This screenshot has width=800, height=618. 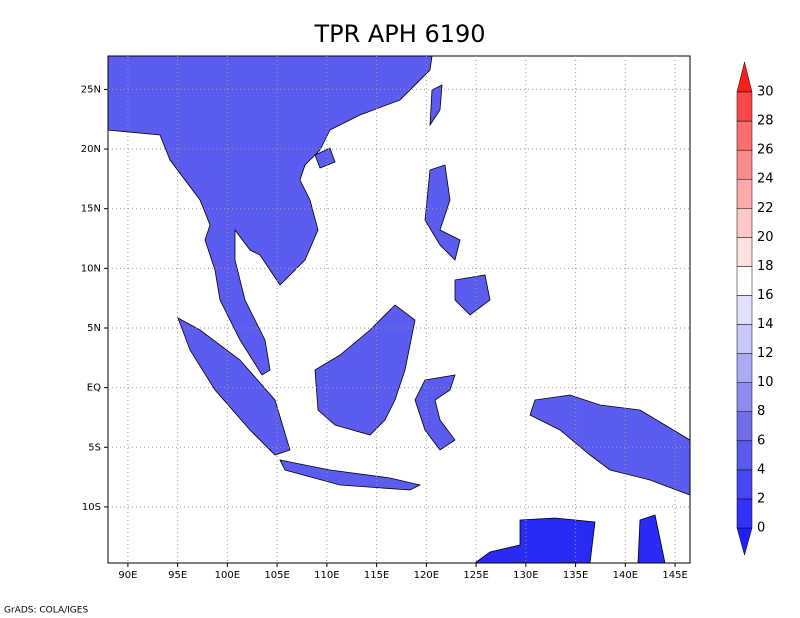 I want to click on colorbar-label: 8, so click(x=761, y=411).